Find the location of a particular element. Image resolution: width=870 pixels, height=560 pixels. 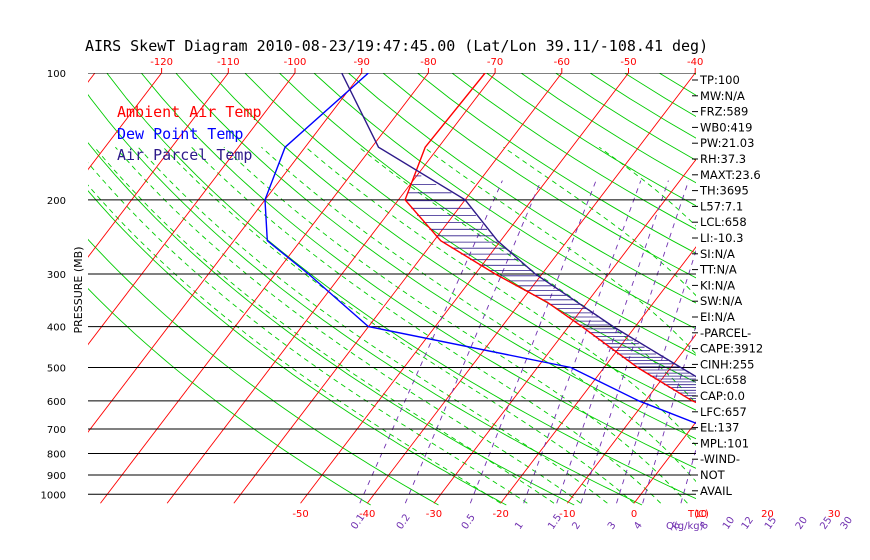

index-value: SI:N/A is located at coordinates (717, 254).